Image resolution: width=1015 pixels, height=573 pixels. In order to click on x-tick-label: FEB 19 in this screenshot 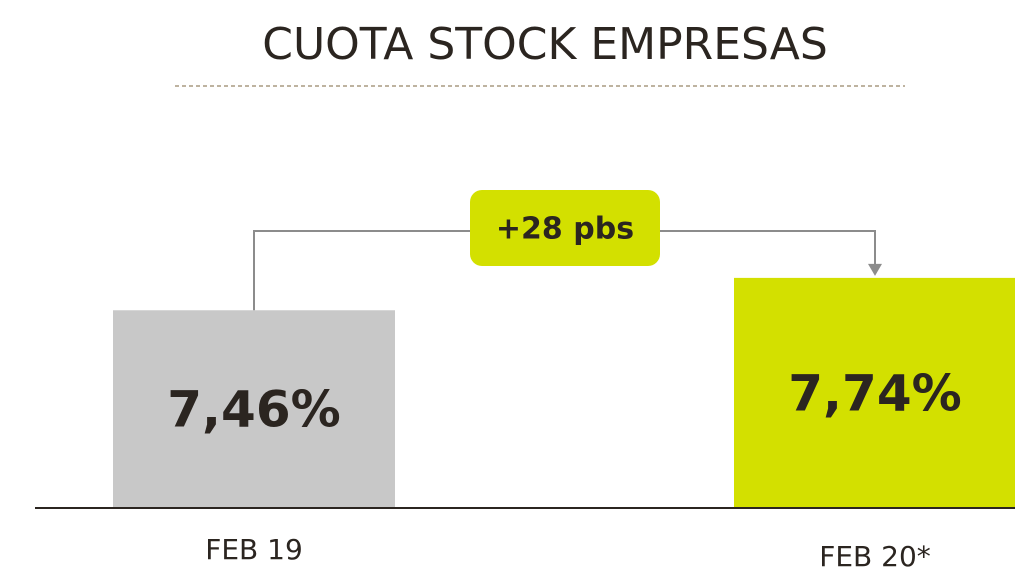, I will do `click(254, 549)`.